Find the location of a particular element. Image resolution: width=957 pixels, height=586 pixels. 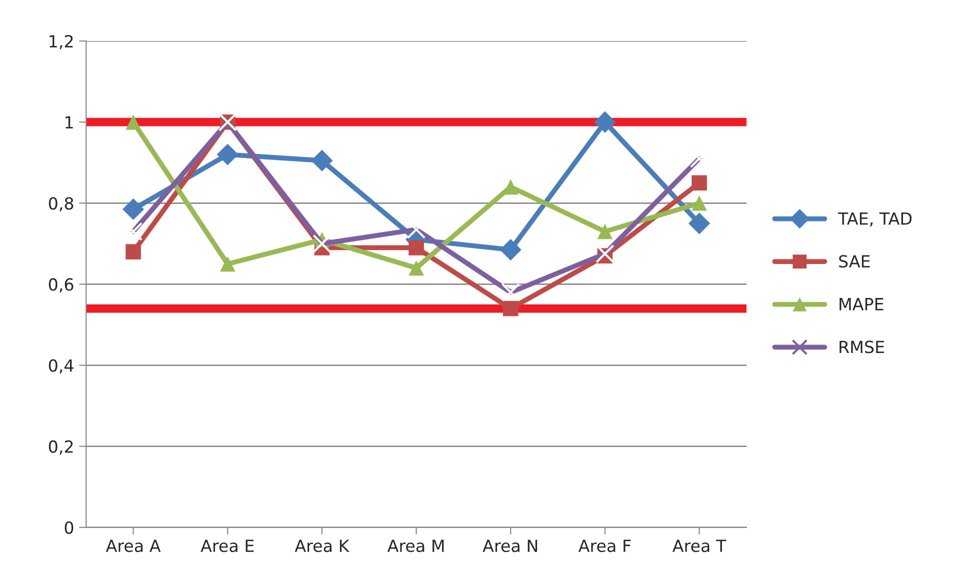

x-tick-label: Area F is located at coordinates (604, 546).